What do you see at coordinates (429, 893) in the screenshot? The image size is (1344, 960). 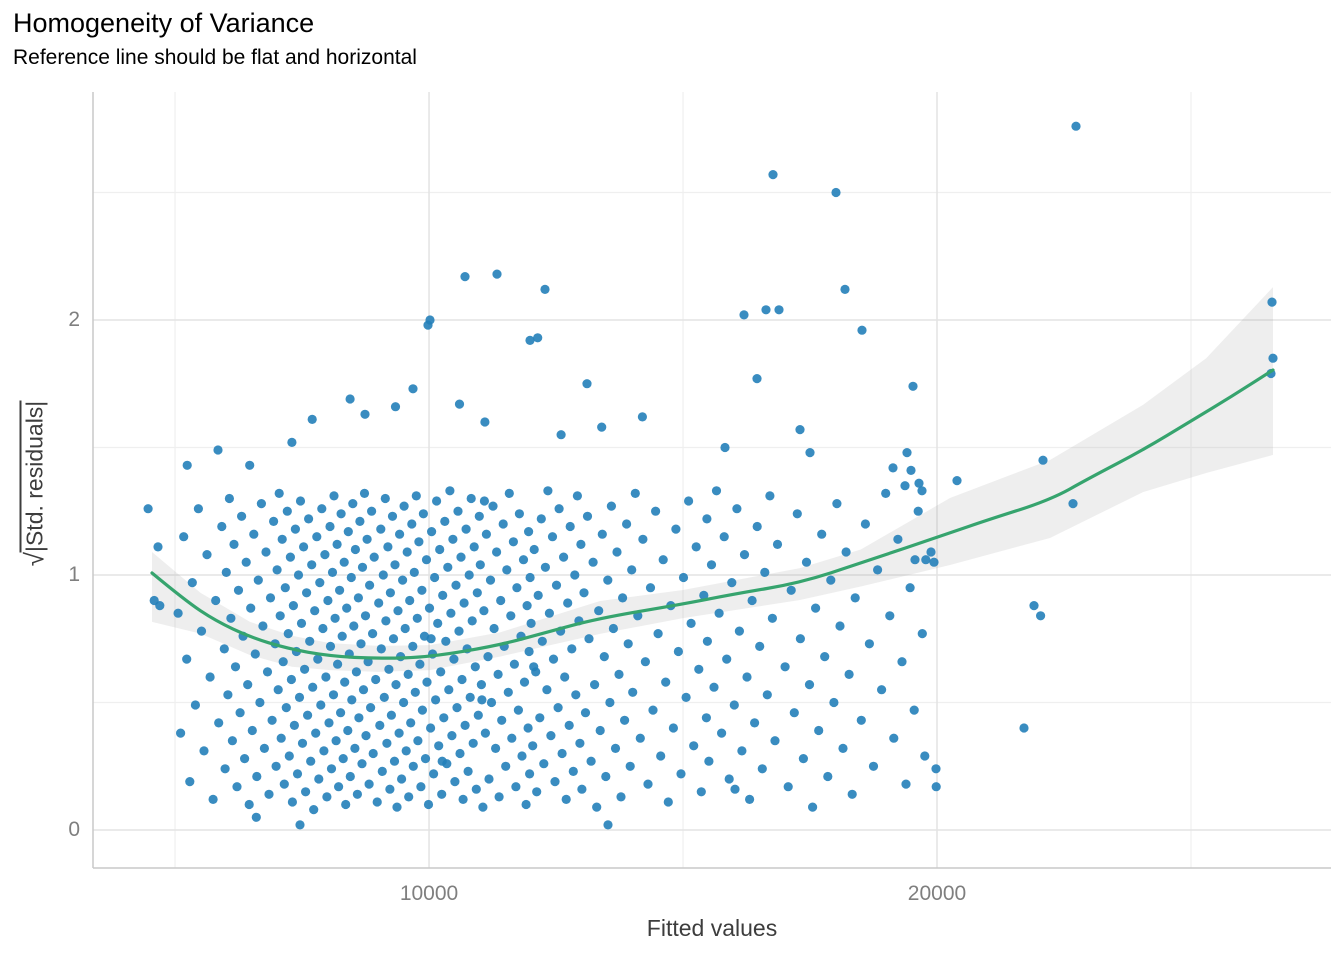 I see `x-tick-label: 10000` at bounding box center [429, 893].